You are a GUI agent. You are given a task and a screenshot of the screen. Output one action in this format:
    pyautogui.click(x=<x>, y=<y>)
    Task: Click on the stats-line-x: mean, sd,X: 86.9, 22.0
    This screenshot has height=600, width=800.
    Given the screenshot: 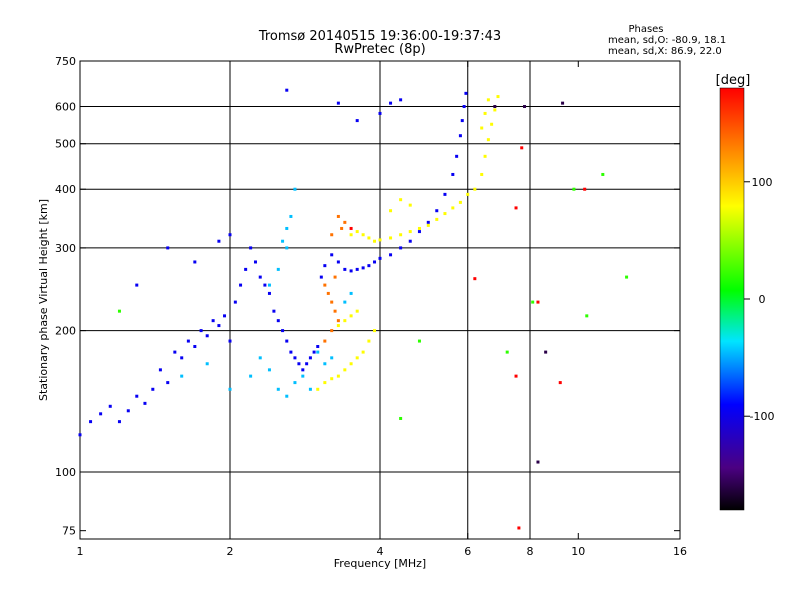 What is the action you would take?
    pyautogui.click(x=665, y=51)
    